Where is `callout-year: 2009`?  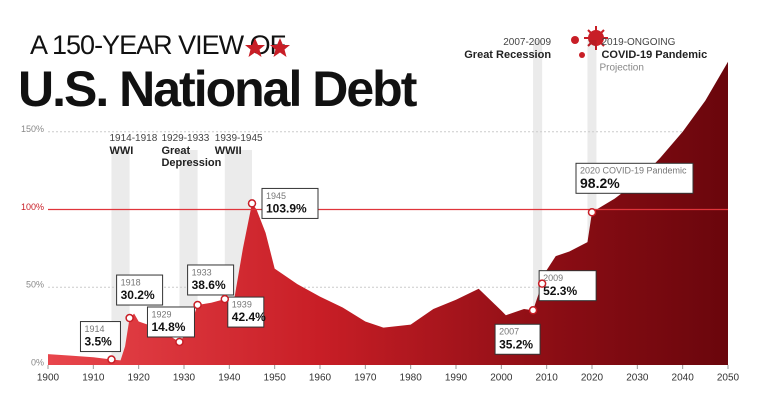 callout-year: 2009 is located at coordinates (553, 278).